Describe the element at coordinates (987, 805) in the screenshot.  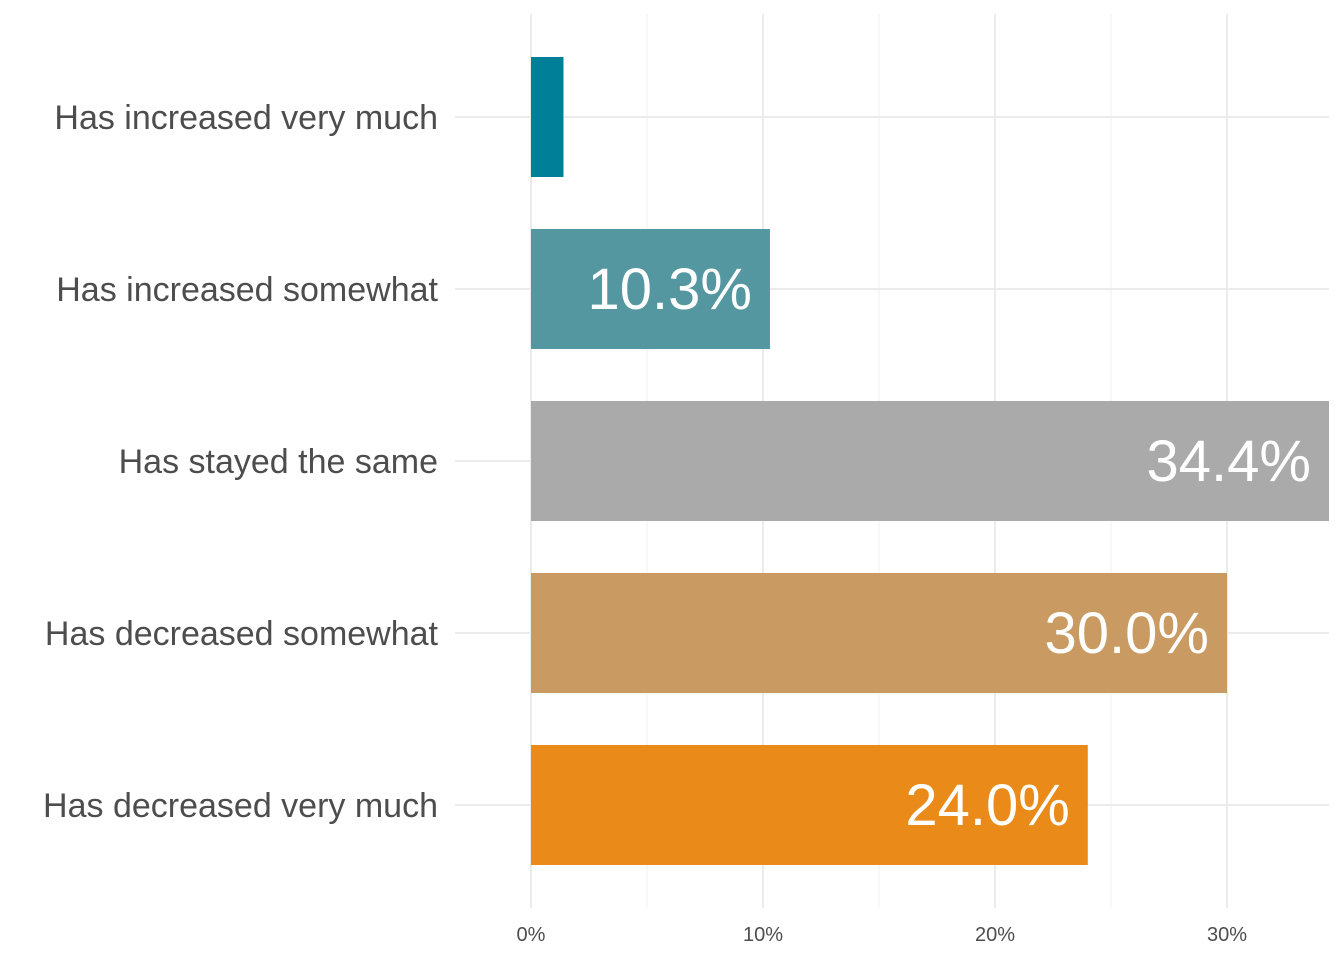
I see `data-label: 24.0%` at that location.